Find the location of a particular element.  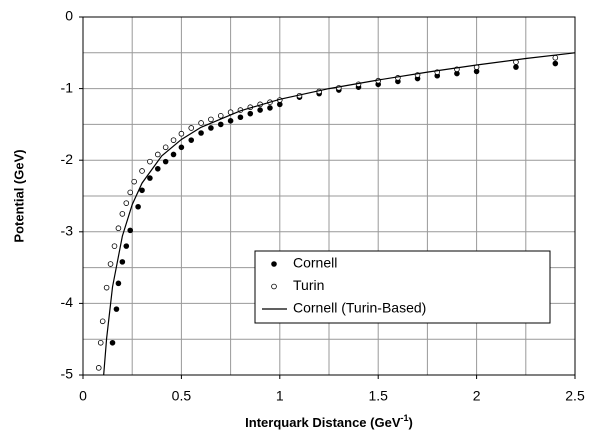

x-tick-label: 2.5 is located at coordinates (575, 396).